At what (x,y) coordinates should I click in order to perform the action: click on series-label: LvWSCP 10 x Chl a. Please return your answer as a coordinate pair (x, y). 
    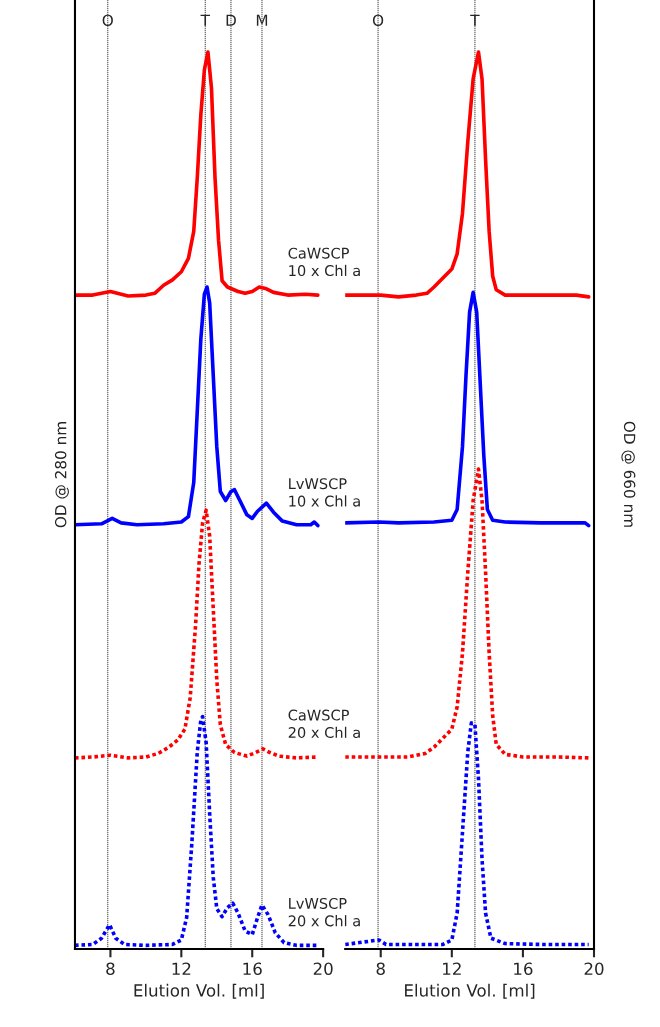
    Looking at the image, I should click on (324, 492).